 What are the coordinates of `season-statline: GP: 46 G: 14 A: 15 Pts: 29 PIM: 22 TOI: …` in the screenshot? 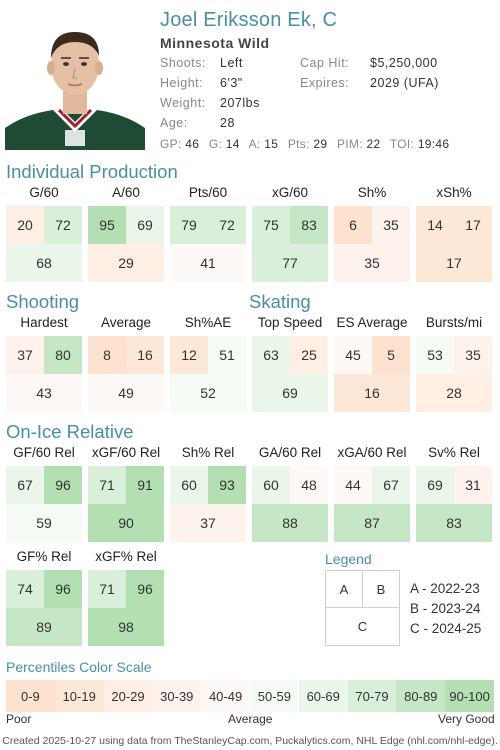 It's located at (307, 144).